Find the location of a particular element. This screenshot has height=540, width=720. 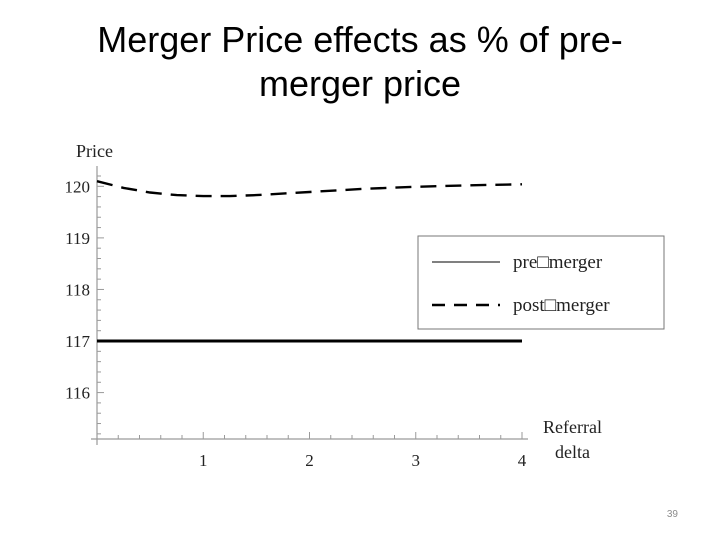

x-tick-label: 2 is located at coordinates (309, 460).